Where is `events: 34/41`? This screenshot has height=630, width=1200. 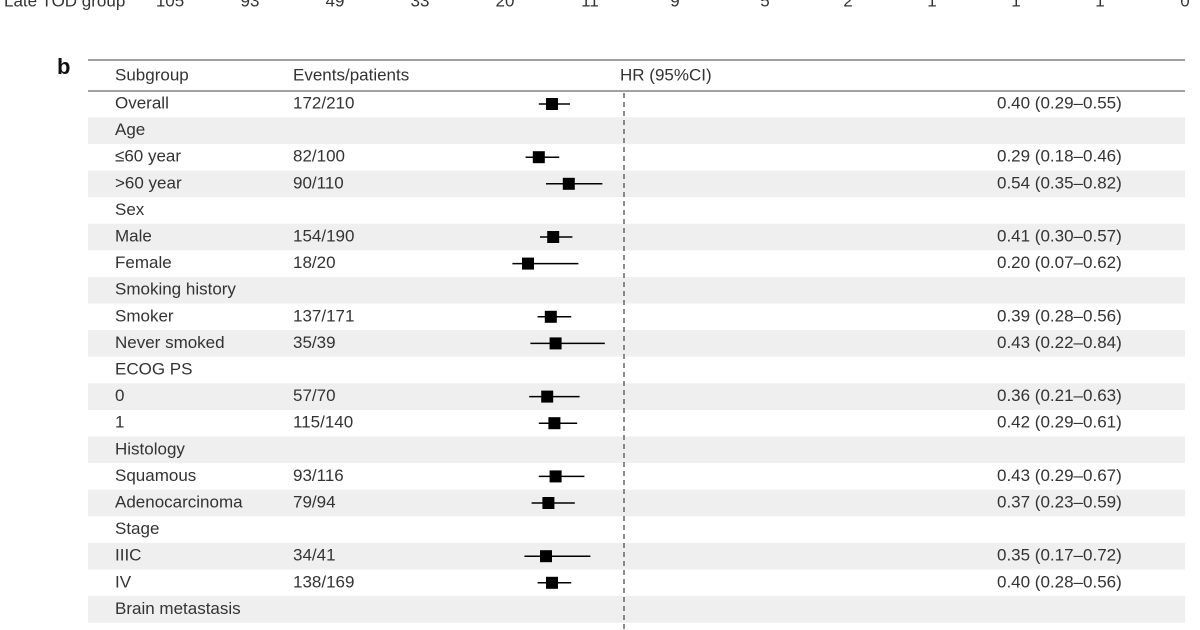
events: 34/41 is located at coordinates (314, 555).